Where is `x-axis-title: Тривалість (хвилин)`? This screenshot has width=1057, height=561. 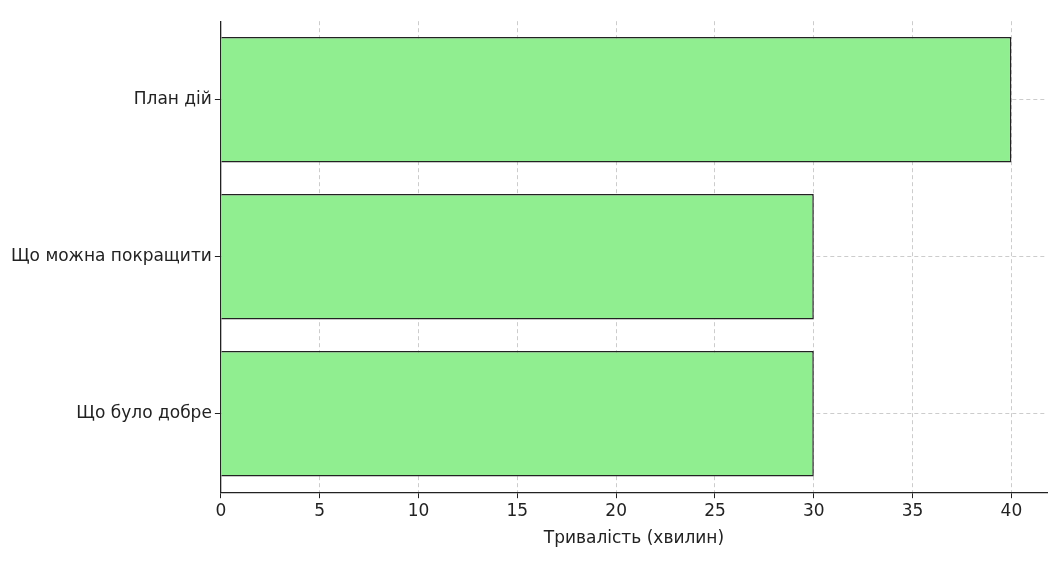
x-axis-title: Тривалість (хвилин) is located at coordinates (633, 537).